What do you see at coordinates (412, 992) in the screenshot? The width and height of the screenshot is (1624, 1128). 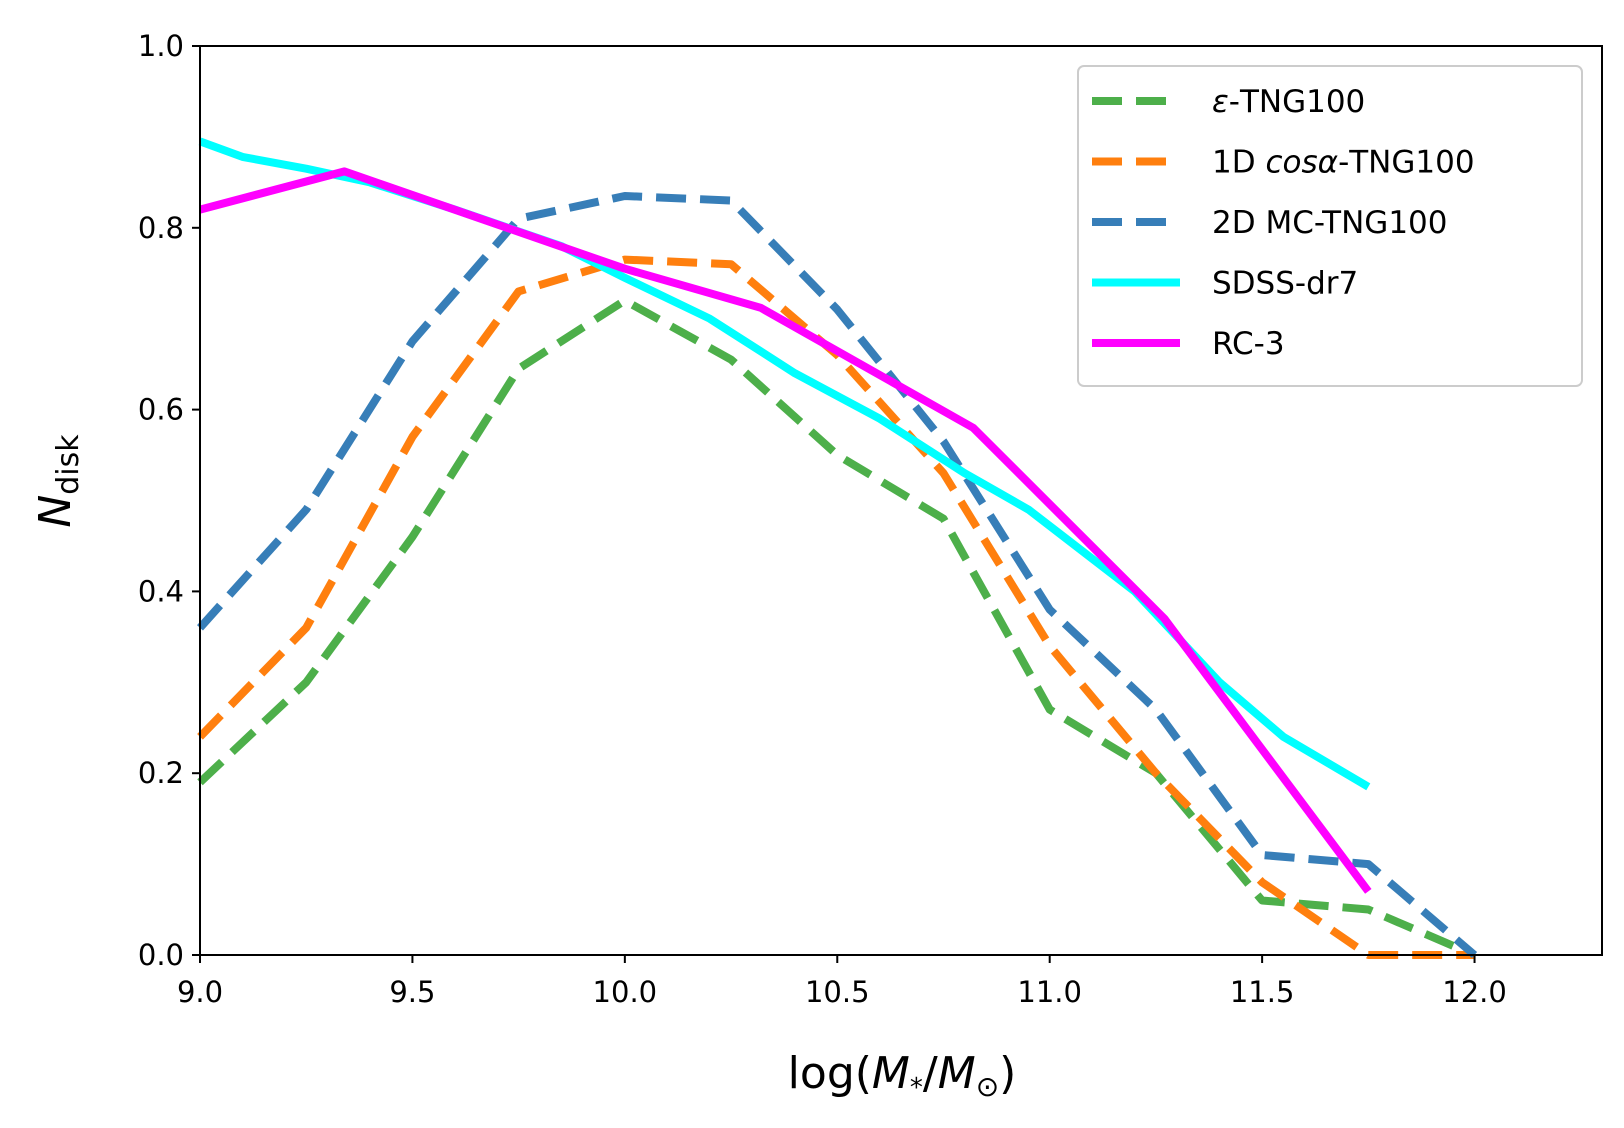 I see `x-tick-label: 9.5` at bounding box center [412, 992].